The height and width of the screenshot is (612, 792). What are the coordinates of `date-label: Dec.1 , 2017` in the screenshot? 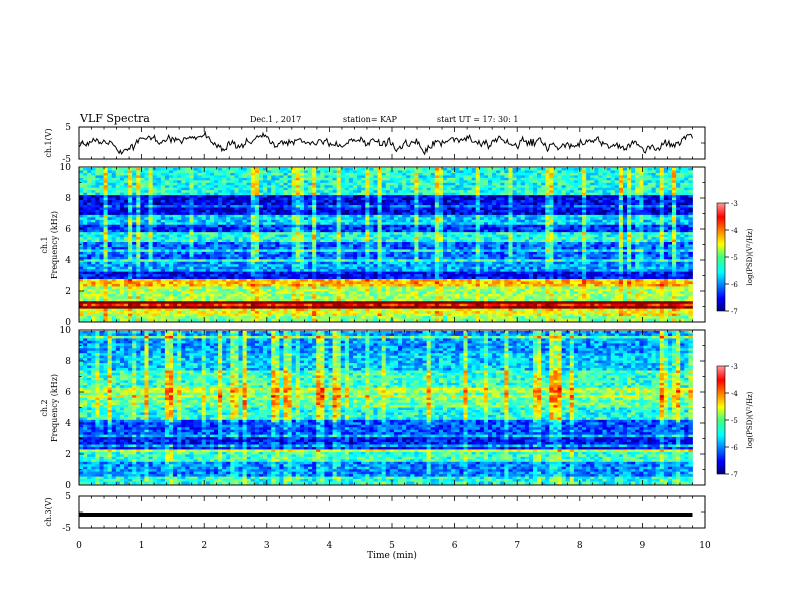 It's located at (275, 119).